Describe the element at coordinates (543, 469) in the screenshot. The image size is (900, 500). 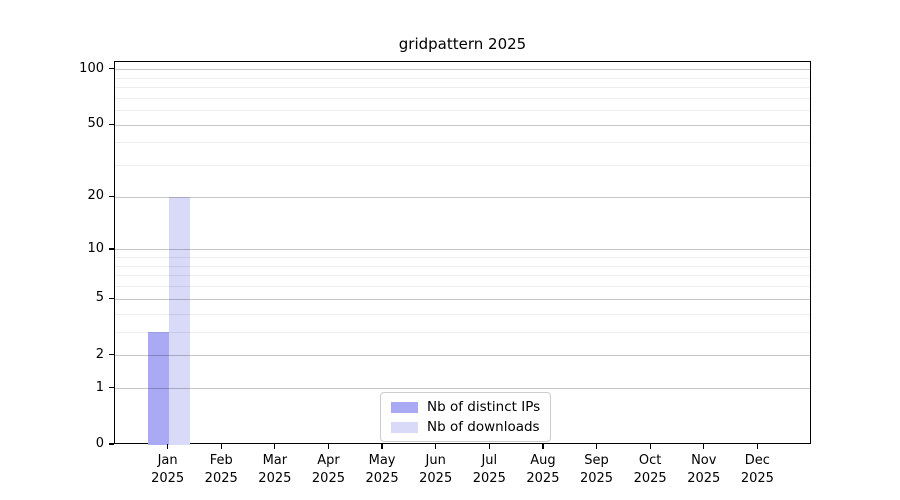
I see `x-tick-label: Aug 2025` at that location.